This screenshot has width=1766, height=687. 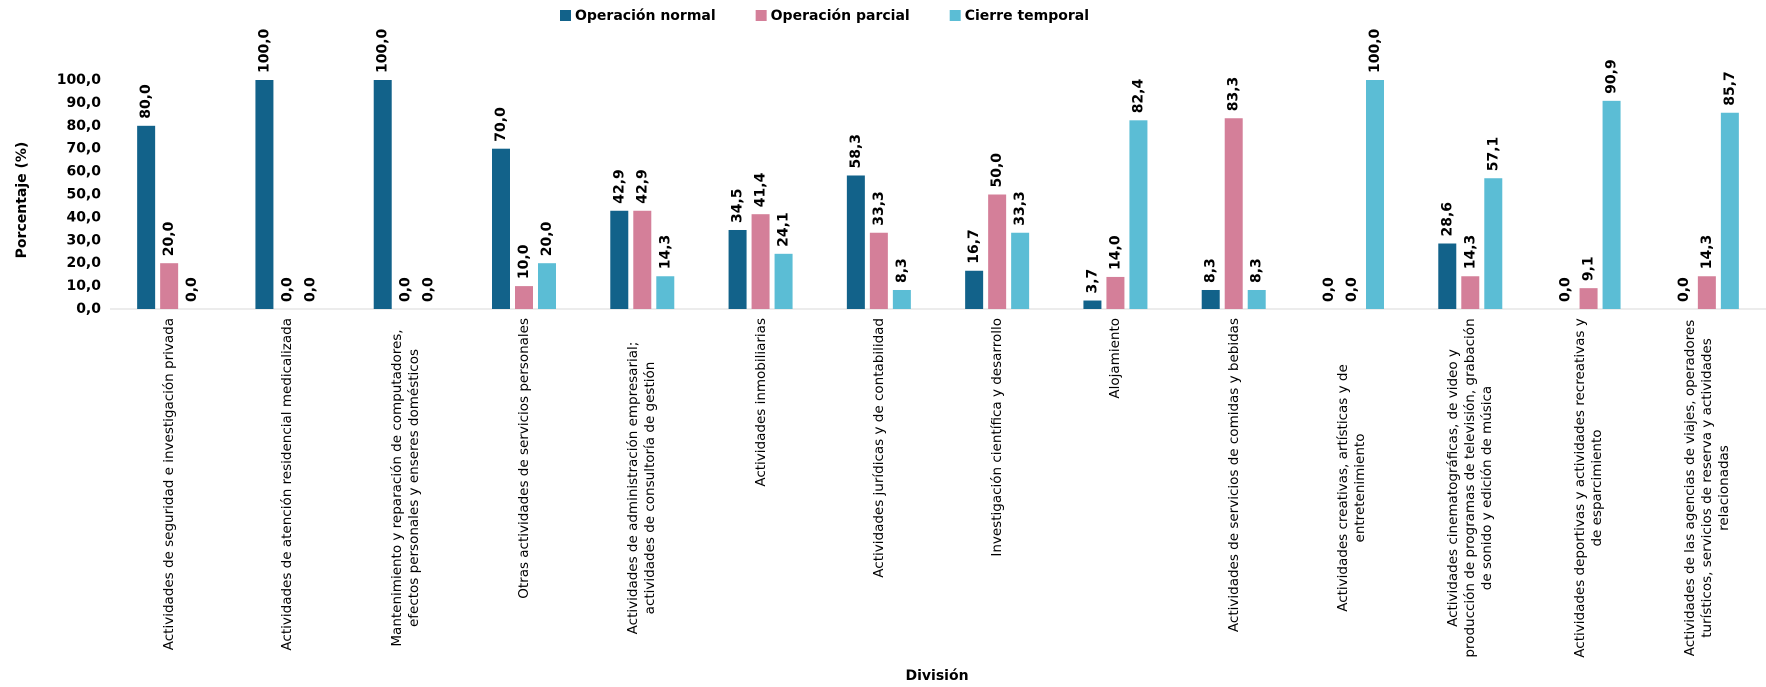 I want to click on y-tick-label: 20,0, so click(x=83, y=263).